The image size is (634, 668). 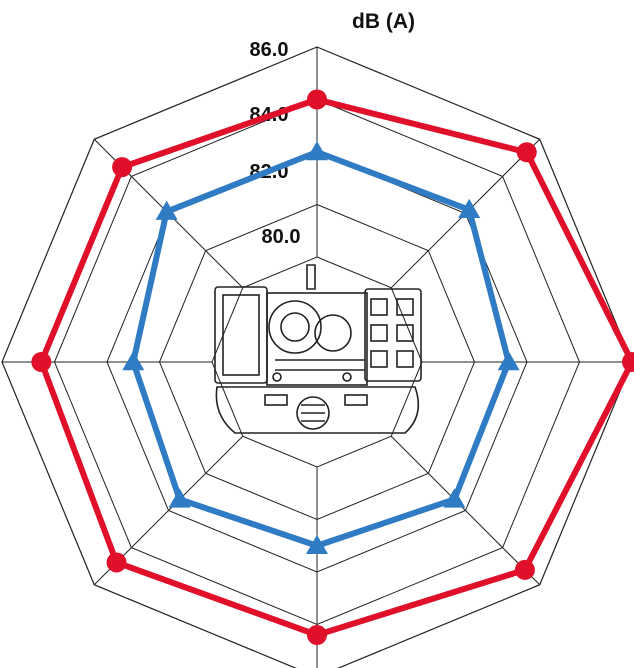 What do you see at coordinates (318, 349) in the screenshot?
I see `engine-generator-illustration` at bounding box center [318, 349].